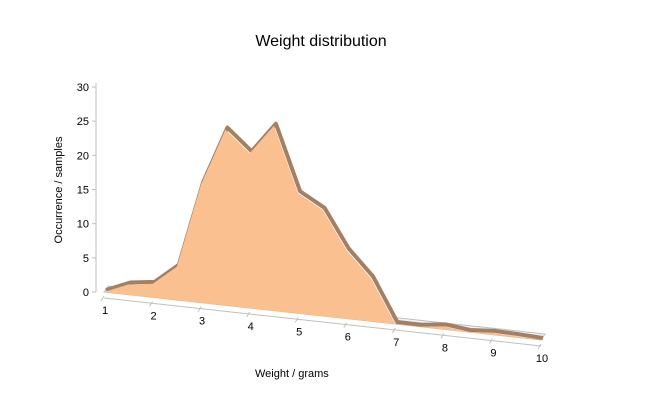 The image size is (666, 415). Describe the element at coordinates (83, 156) in the screenshot. I see `y-tick-label-4: 20` at that location.